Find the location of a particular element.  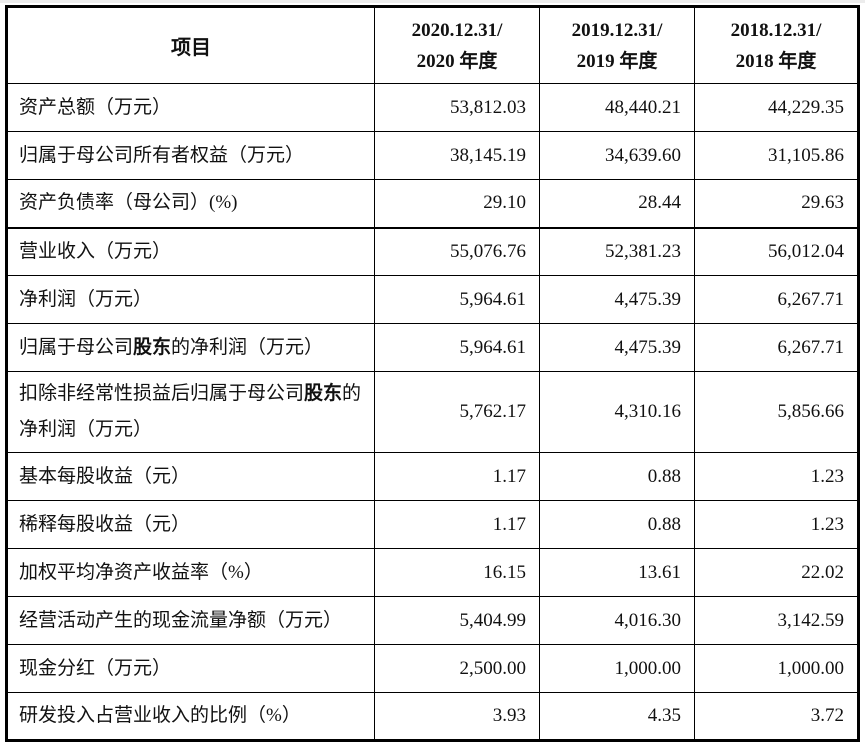

column-header-2020: 2020.12.31/ 2020 年度 is located at coordinates (457, 45).